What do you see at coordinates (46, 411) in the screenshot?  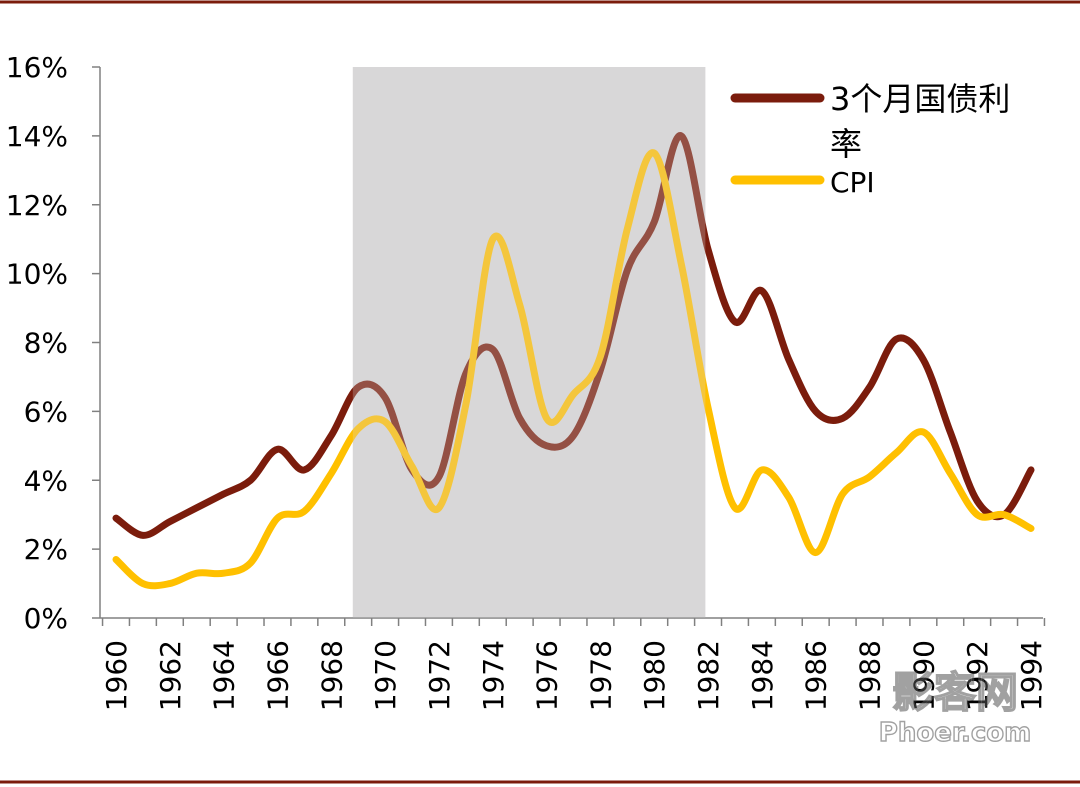 I see `y-tick-label: 6%` at bounding box center [46, 411].